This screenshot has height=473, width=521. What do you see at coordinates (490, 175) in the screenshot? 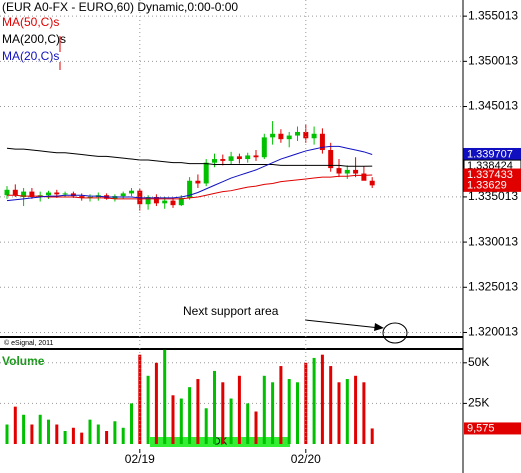
I see `last-value-tag: 1.337433` at bounding box center [490, 175].